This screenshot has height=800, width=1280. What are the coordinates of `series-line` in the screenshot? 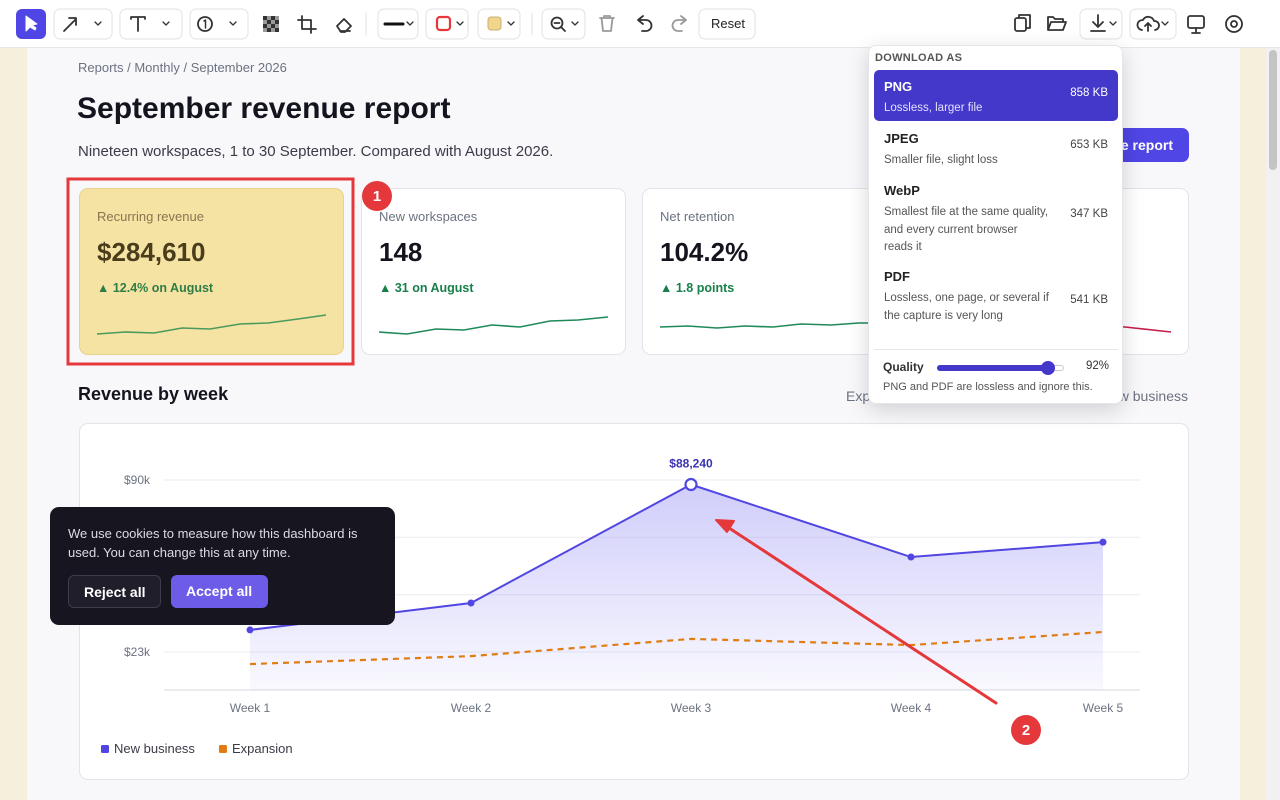 It's located at (676, 648).